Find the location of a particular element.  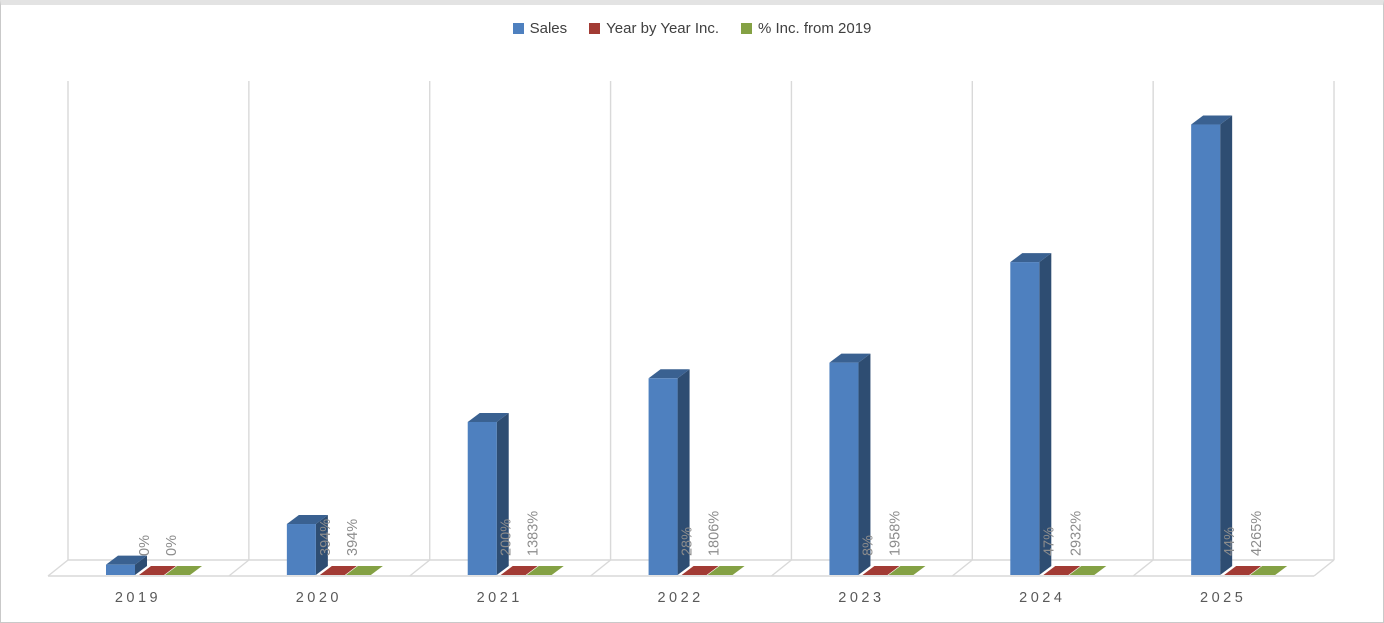

category-label: 2022 is located at coordinates (680, 598).